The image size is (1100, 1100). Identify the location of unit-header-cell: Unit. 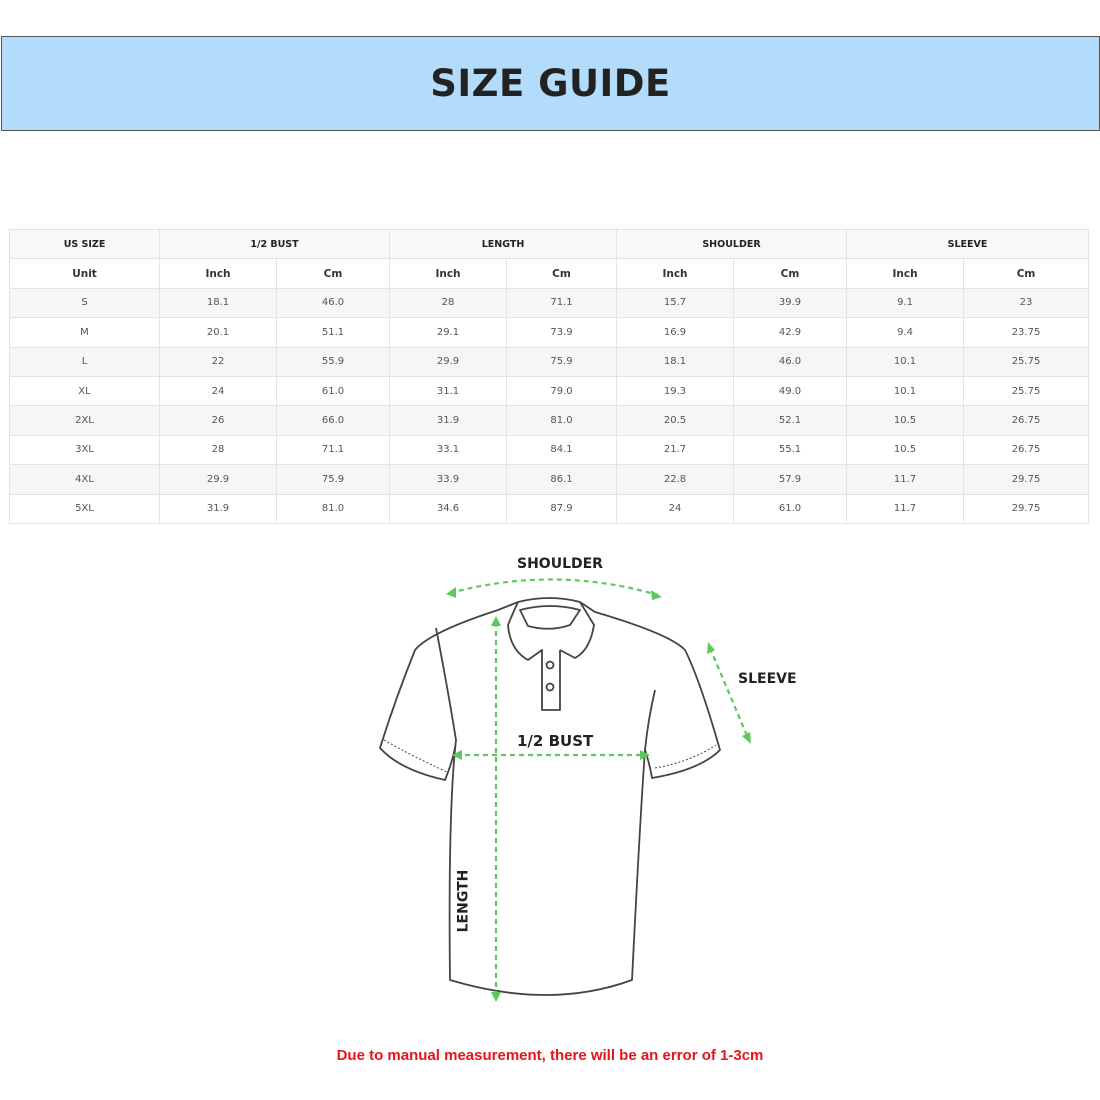
(84, 273).